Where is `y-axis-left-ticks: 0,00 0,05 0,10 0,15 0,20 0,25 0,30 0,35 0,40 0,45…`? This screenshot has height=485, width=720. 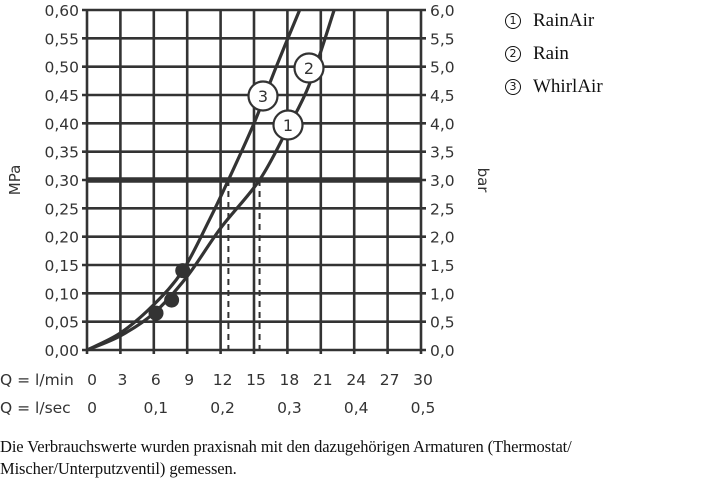 y-axis-left-ticks: 0,00 0,05 0,10 0,15 0,20 0,25 0,30 0,35 0,40 0,45… is located at coordinates (61, 181).